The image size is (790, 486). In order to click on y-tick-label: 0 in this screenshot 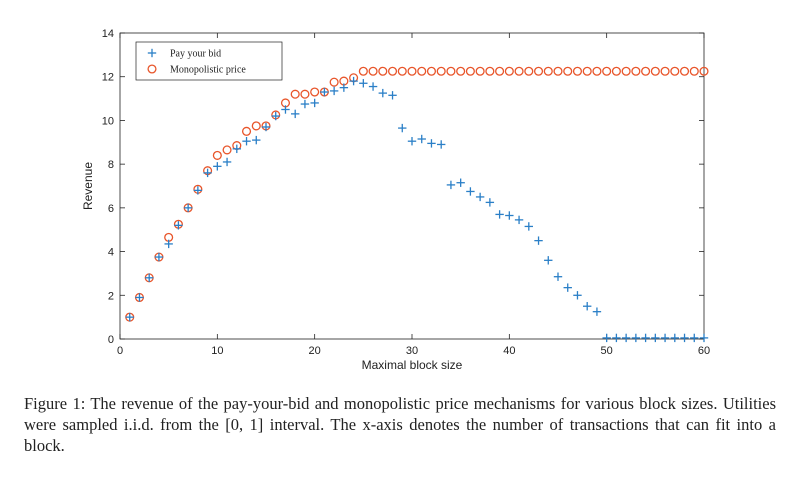, I will do `click(111, 340)`.